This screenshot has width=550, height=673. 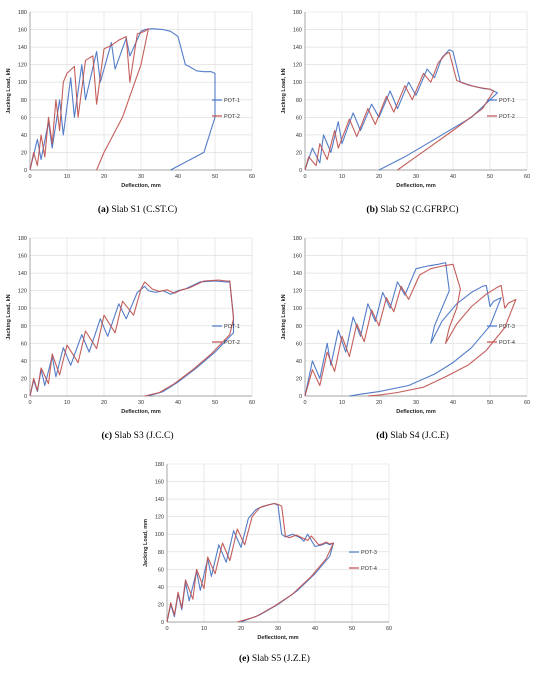 What do you see at coordinates (29, 177) in the screenshot?
I see `x-tick-label: 0` at bounding box center [29, 177].